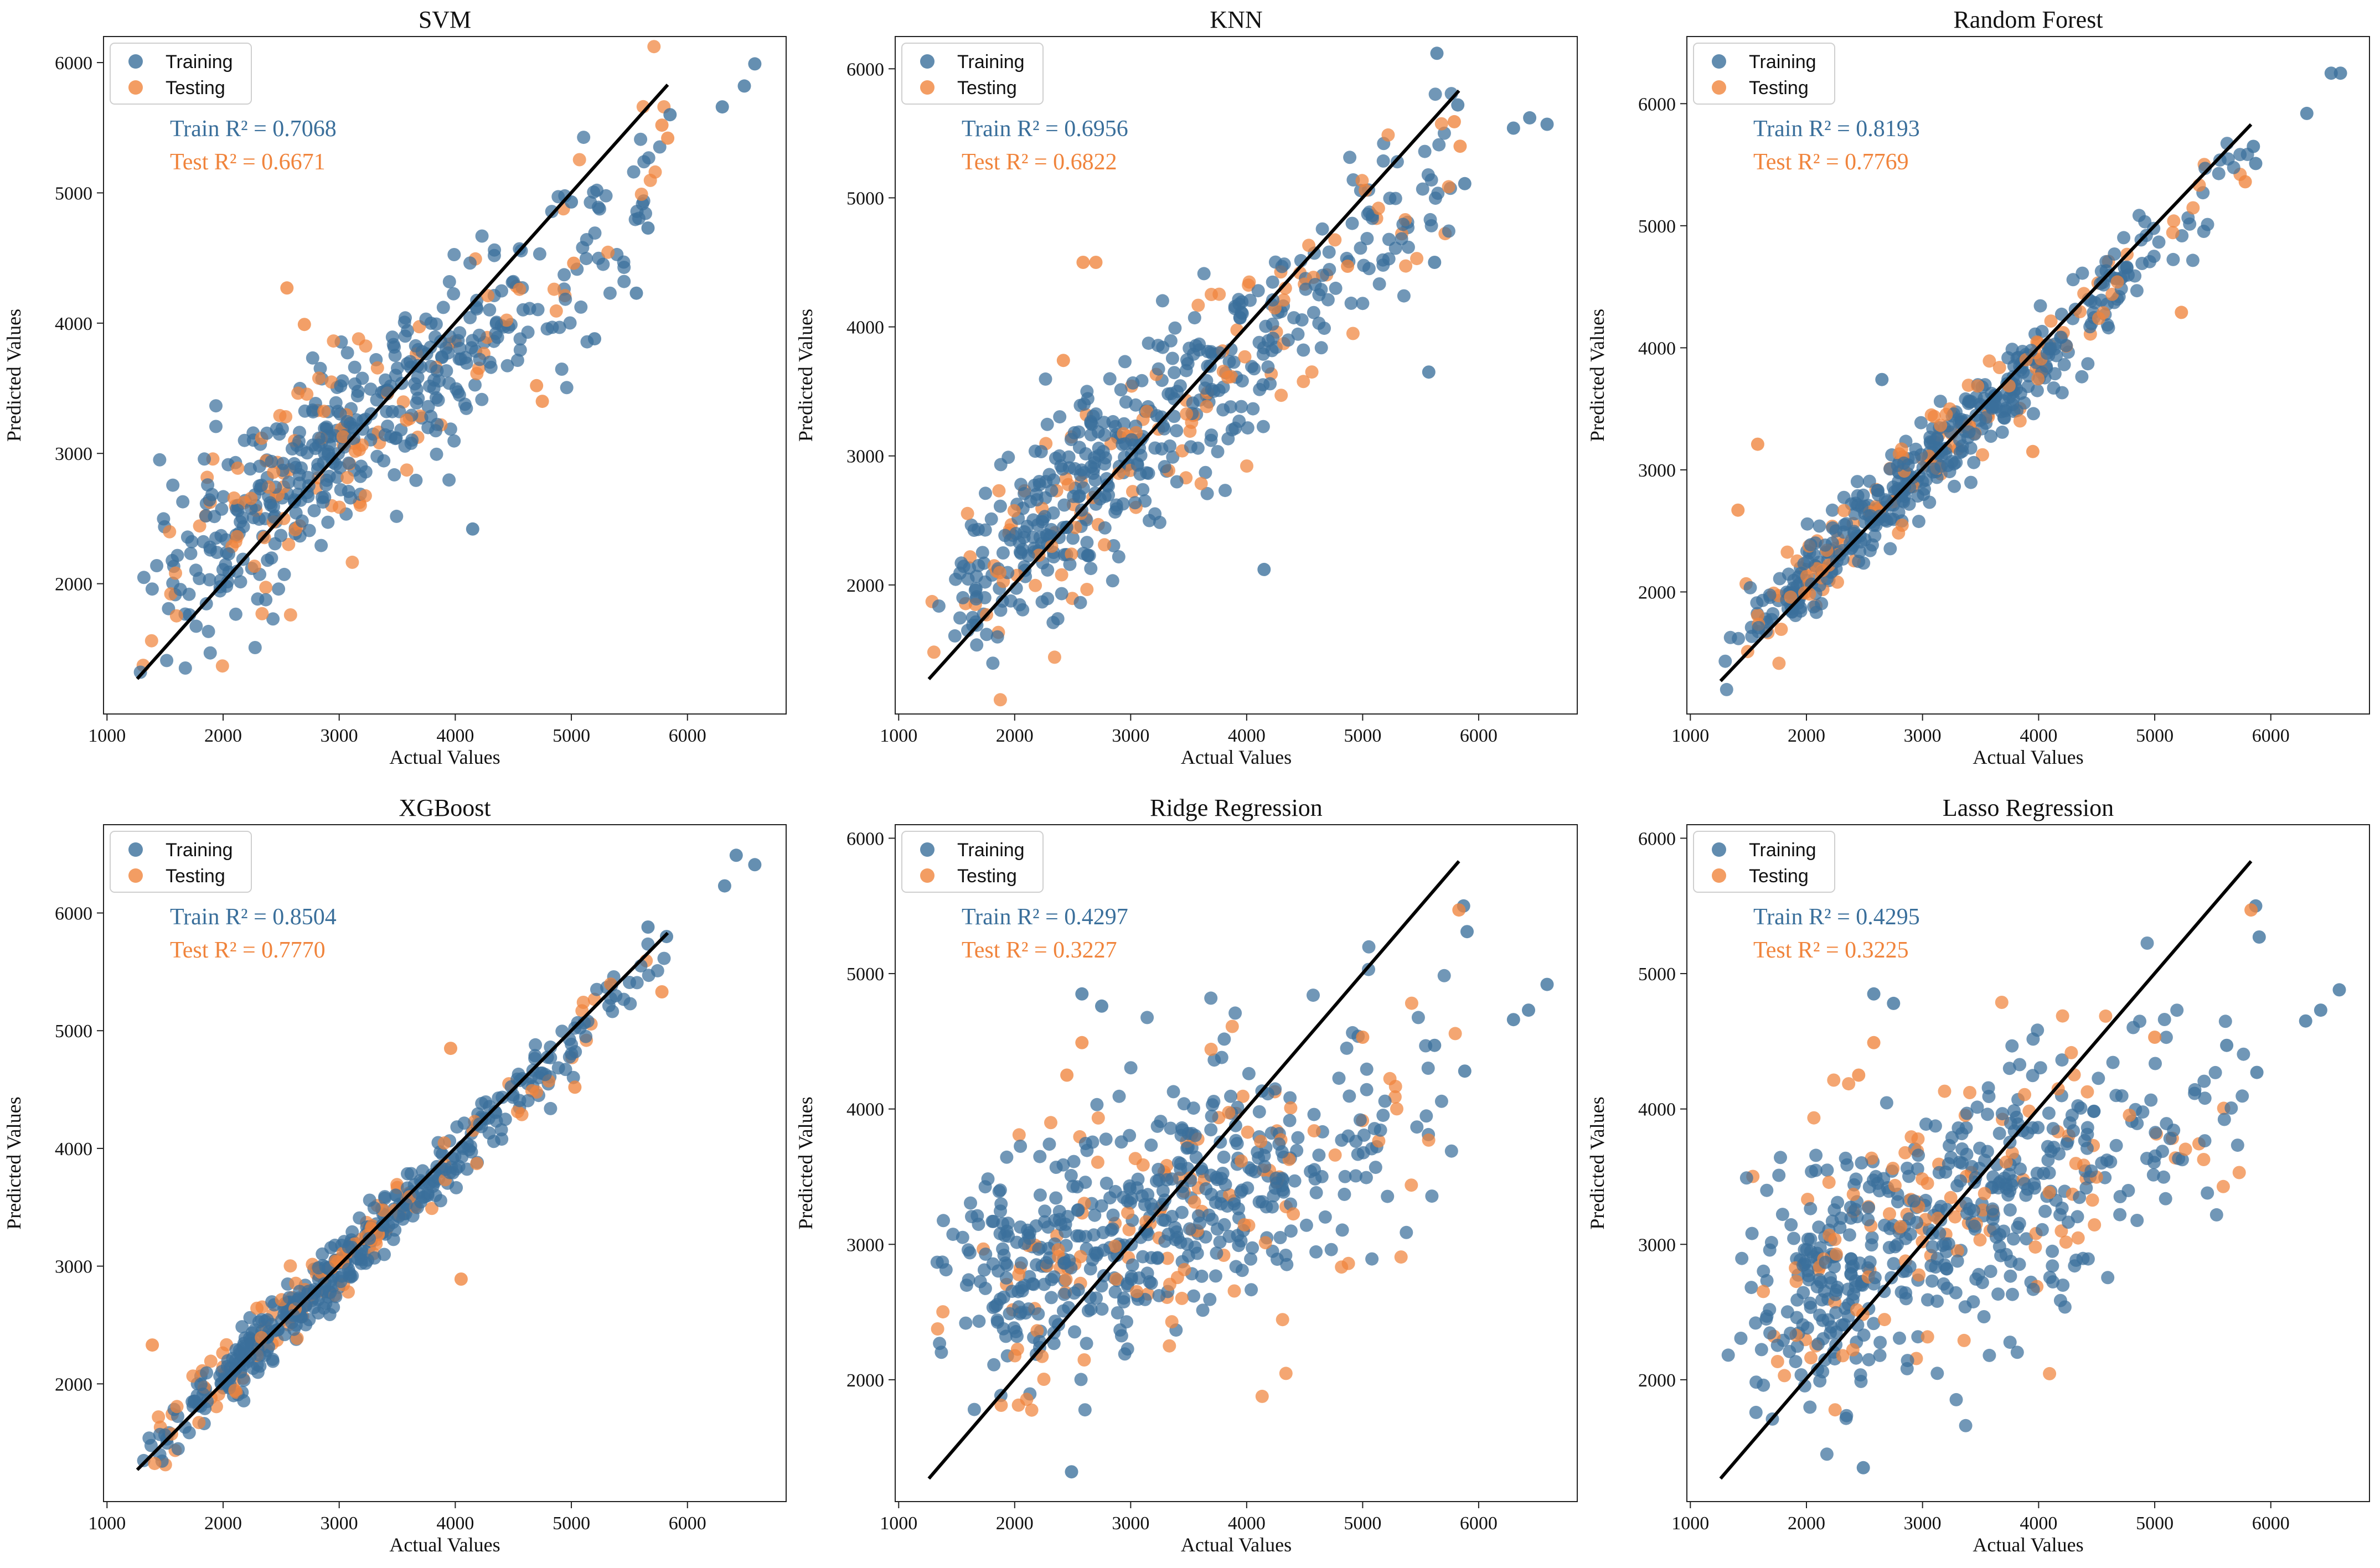  What do you see at coordinates (181, 862) in the screenshot?
I see `legend-box` at bounding box center [181, 862].